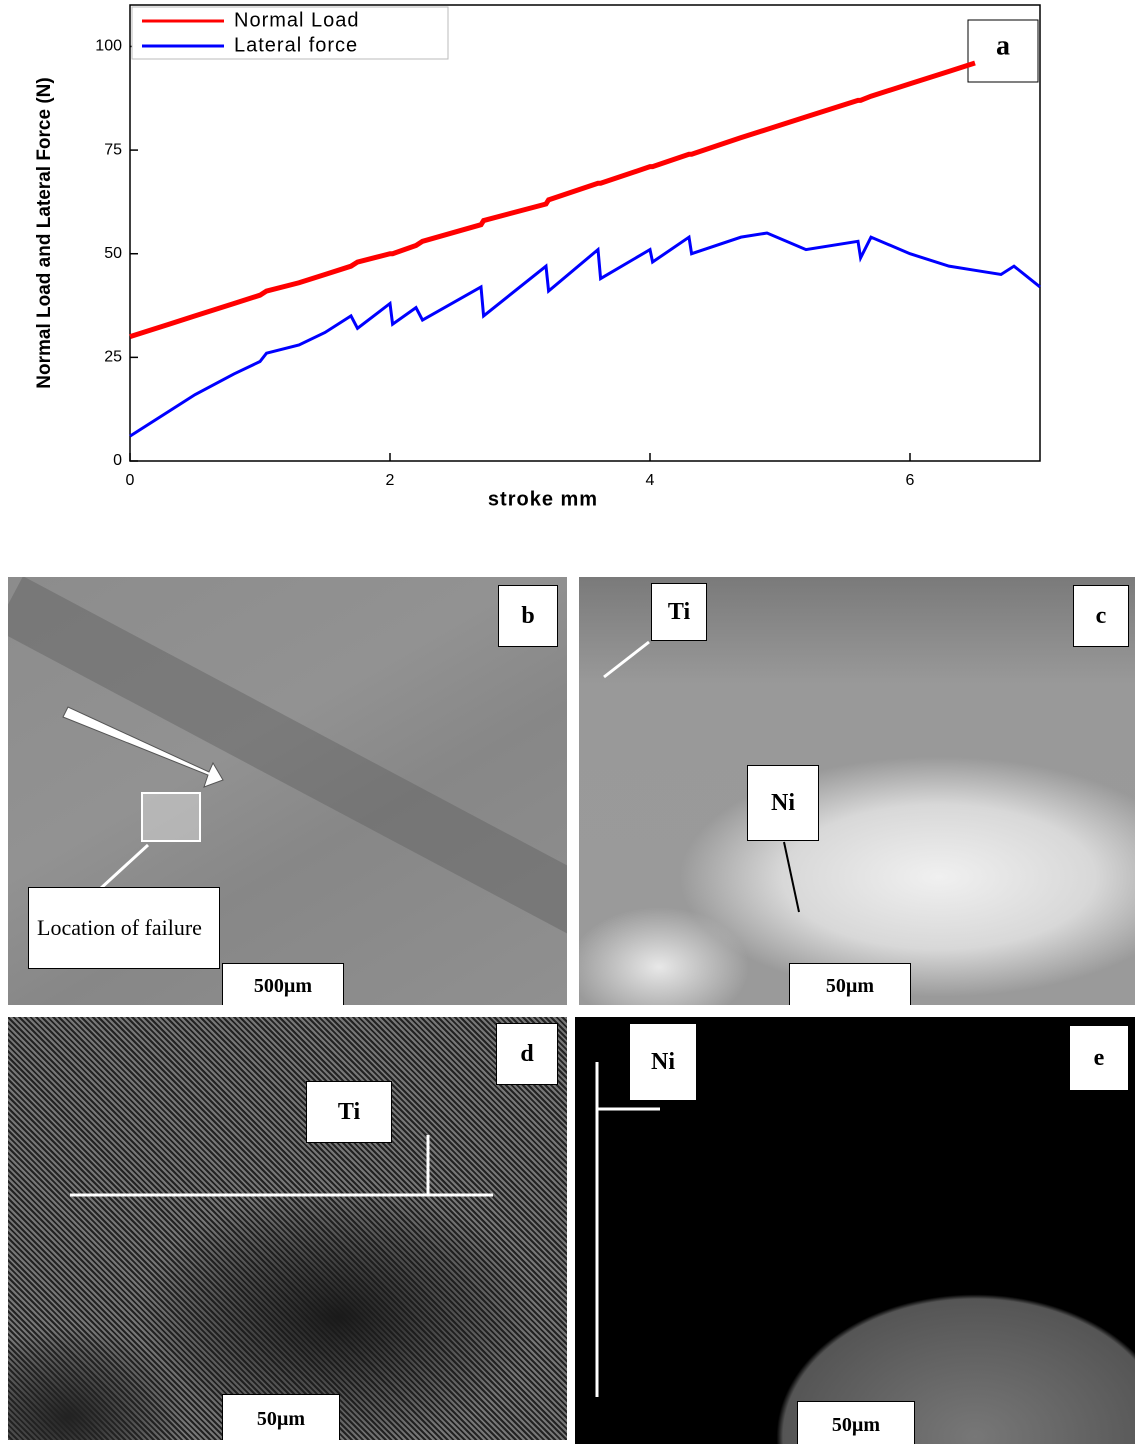 The height and width of the screenshot is (1444, 1135). I want to click on eds-map-ti: d Ti 50µm, so click(287, 1228).